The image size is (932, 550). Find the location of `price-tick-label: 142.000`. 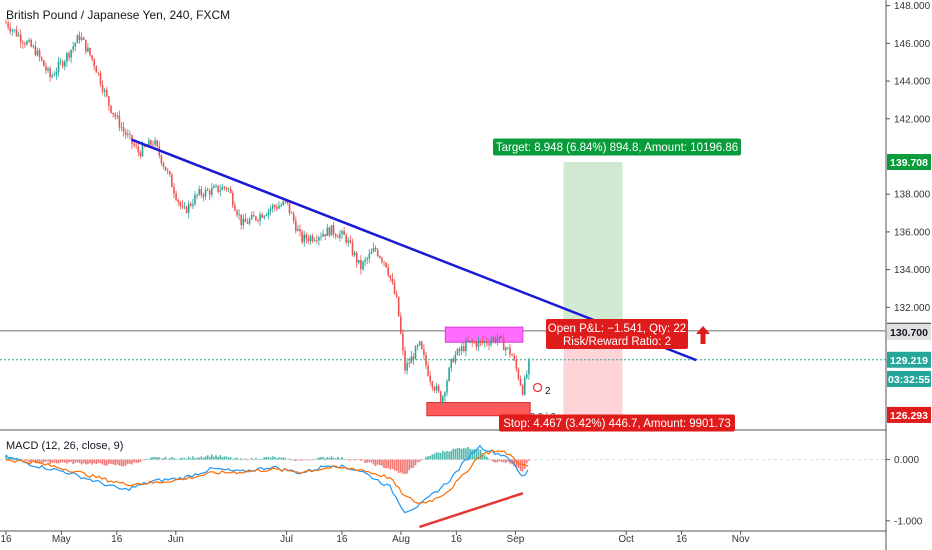

price-tick-label: 142.000 is located at coordinates (912, 119).